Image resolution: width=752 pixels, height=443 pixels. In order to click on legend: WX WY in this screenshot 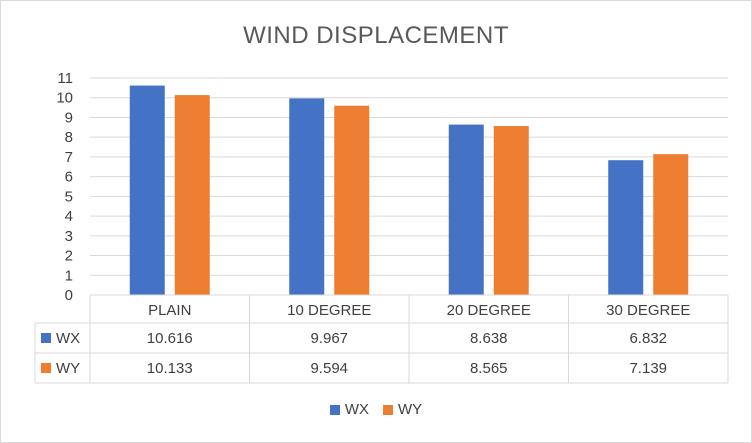, I will do `click(376, 409)`.